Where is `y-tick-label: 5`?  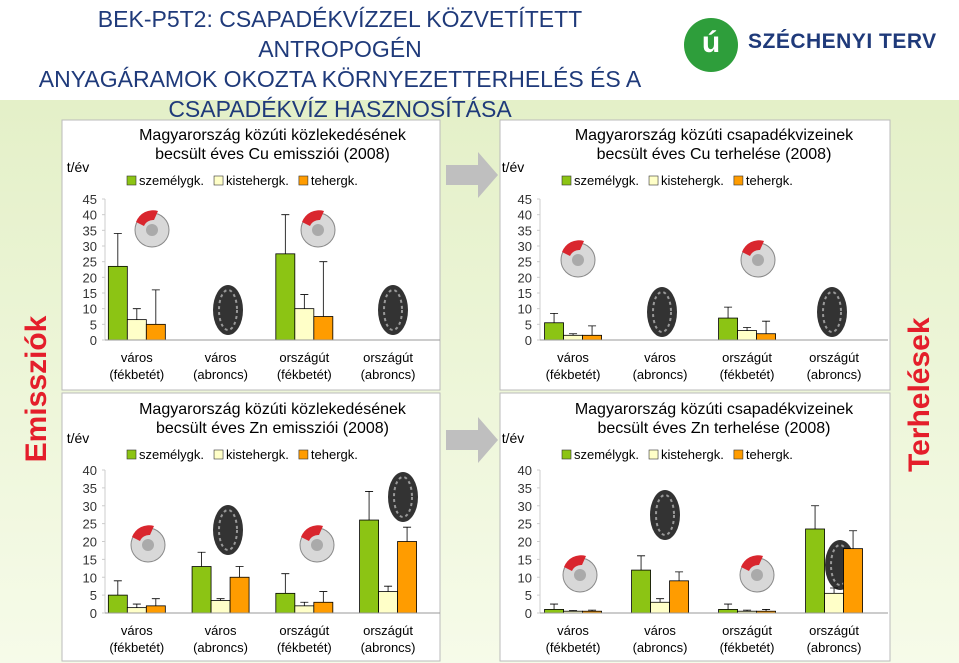 y-tick-label: 5 is located at coordinates (528, 324).